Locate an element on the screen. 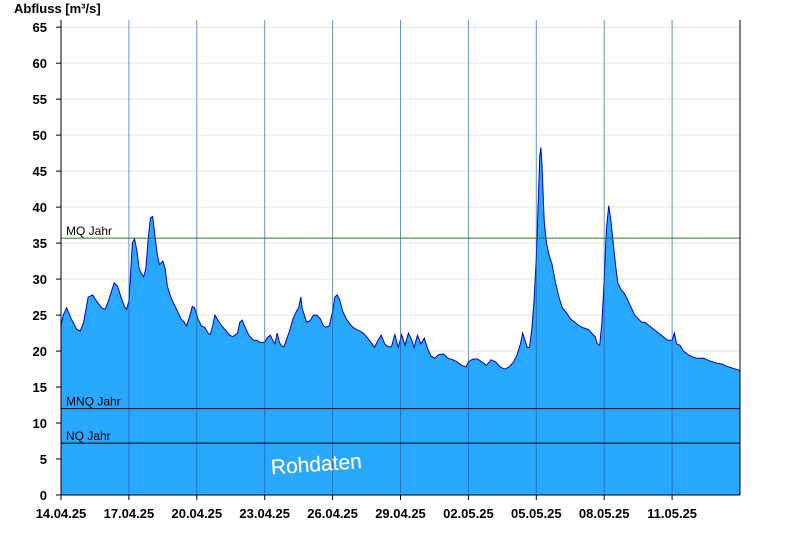 This screenshot has height=550, width=800. reference-line-label: MQ Jahr is located at coordinates (89, 231).